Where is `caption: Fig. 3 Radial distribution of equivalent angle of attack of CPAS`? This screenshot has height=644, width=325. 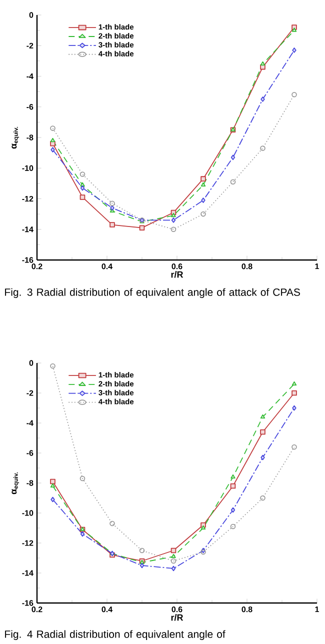
caption: Fig. 3 Radial distribution of equivalent angle of attack of CPAS is located at coordinates (152, 293).